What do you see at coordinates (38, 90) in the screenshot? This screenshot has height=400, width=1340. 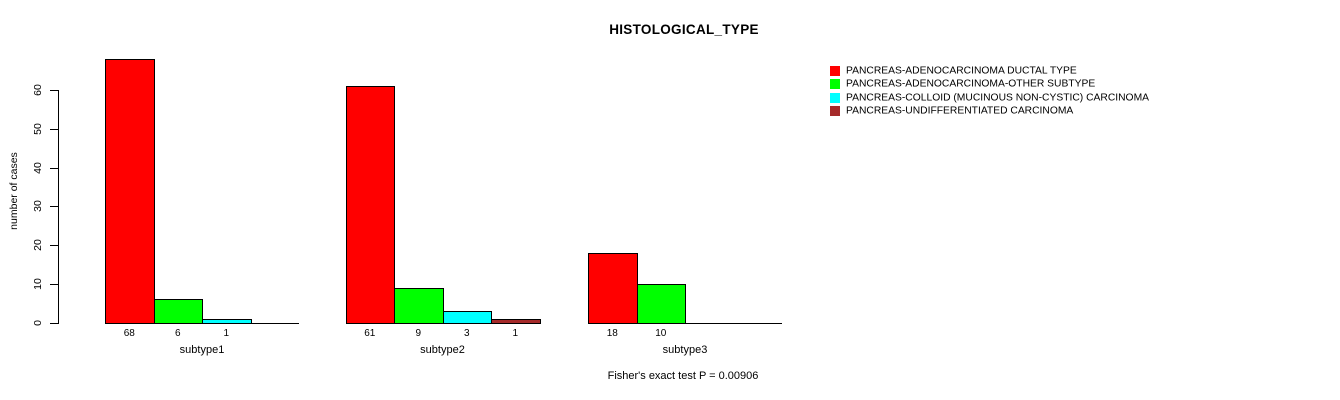 I see `y-tick-label: 60` at bounding box center [38, 90].